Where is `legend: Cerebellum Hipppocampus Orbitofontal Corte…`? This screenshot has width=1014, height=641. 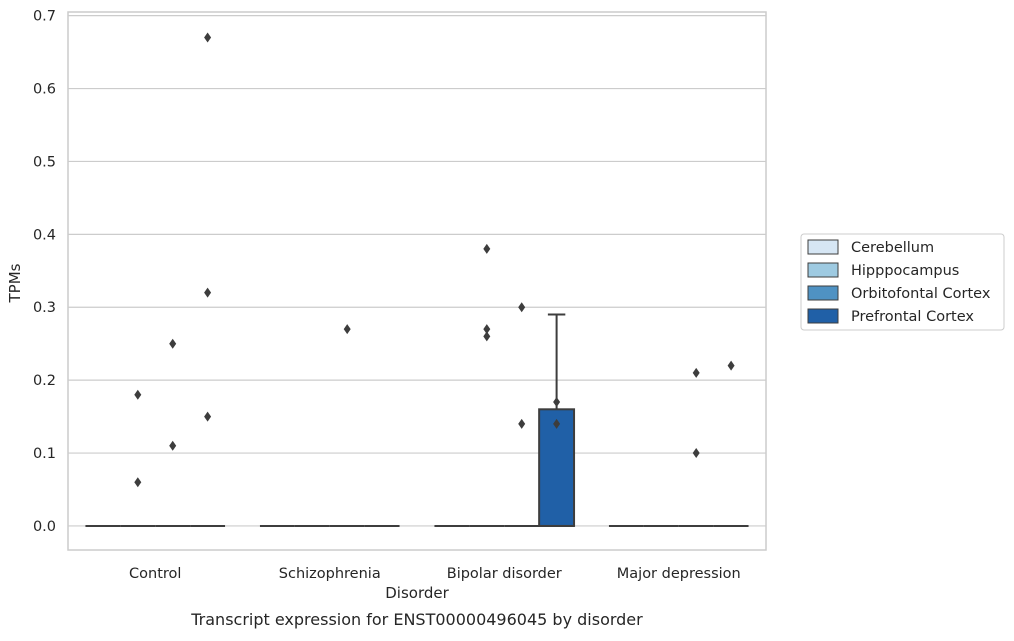
legend: Cerebellum Hipppocampus Orbitofontal Corte… is located at coordinates (902, 282).